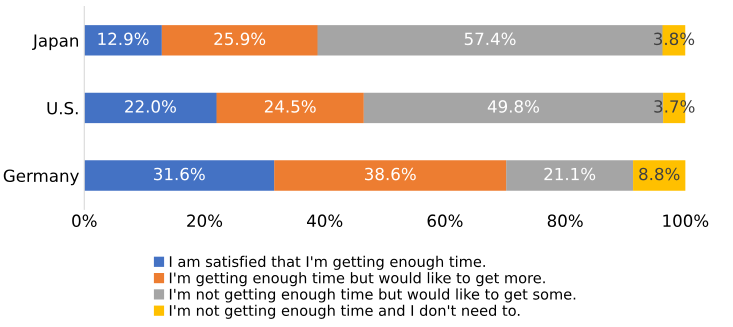 The height and width of the screenshot is (327, 733). I want to click on data-label: 25.9%, so click(240, 39).